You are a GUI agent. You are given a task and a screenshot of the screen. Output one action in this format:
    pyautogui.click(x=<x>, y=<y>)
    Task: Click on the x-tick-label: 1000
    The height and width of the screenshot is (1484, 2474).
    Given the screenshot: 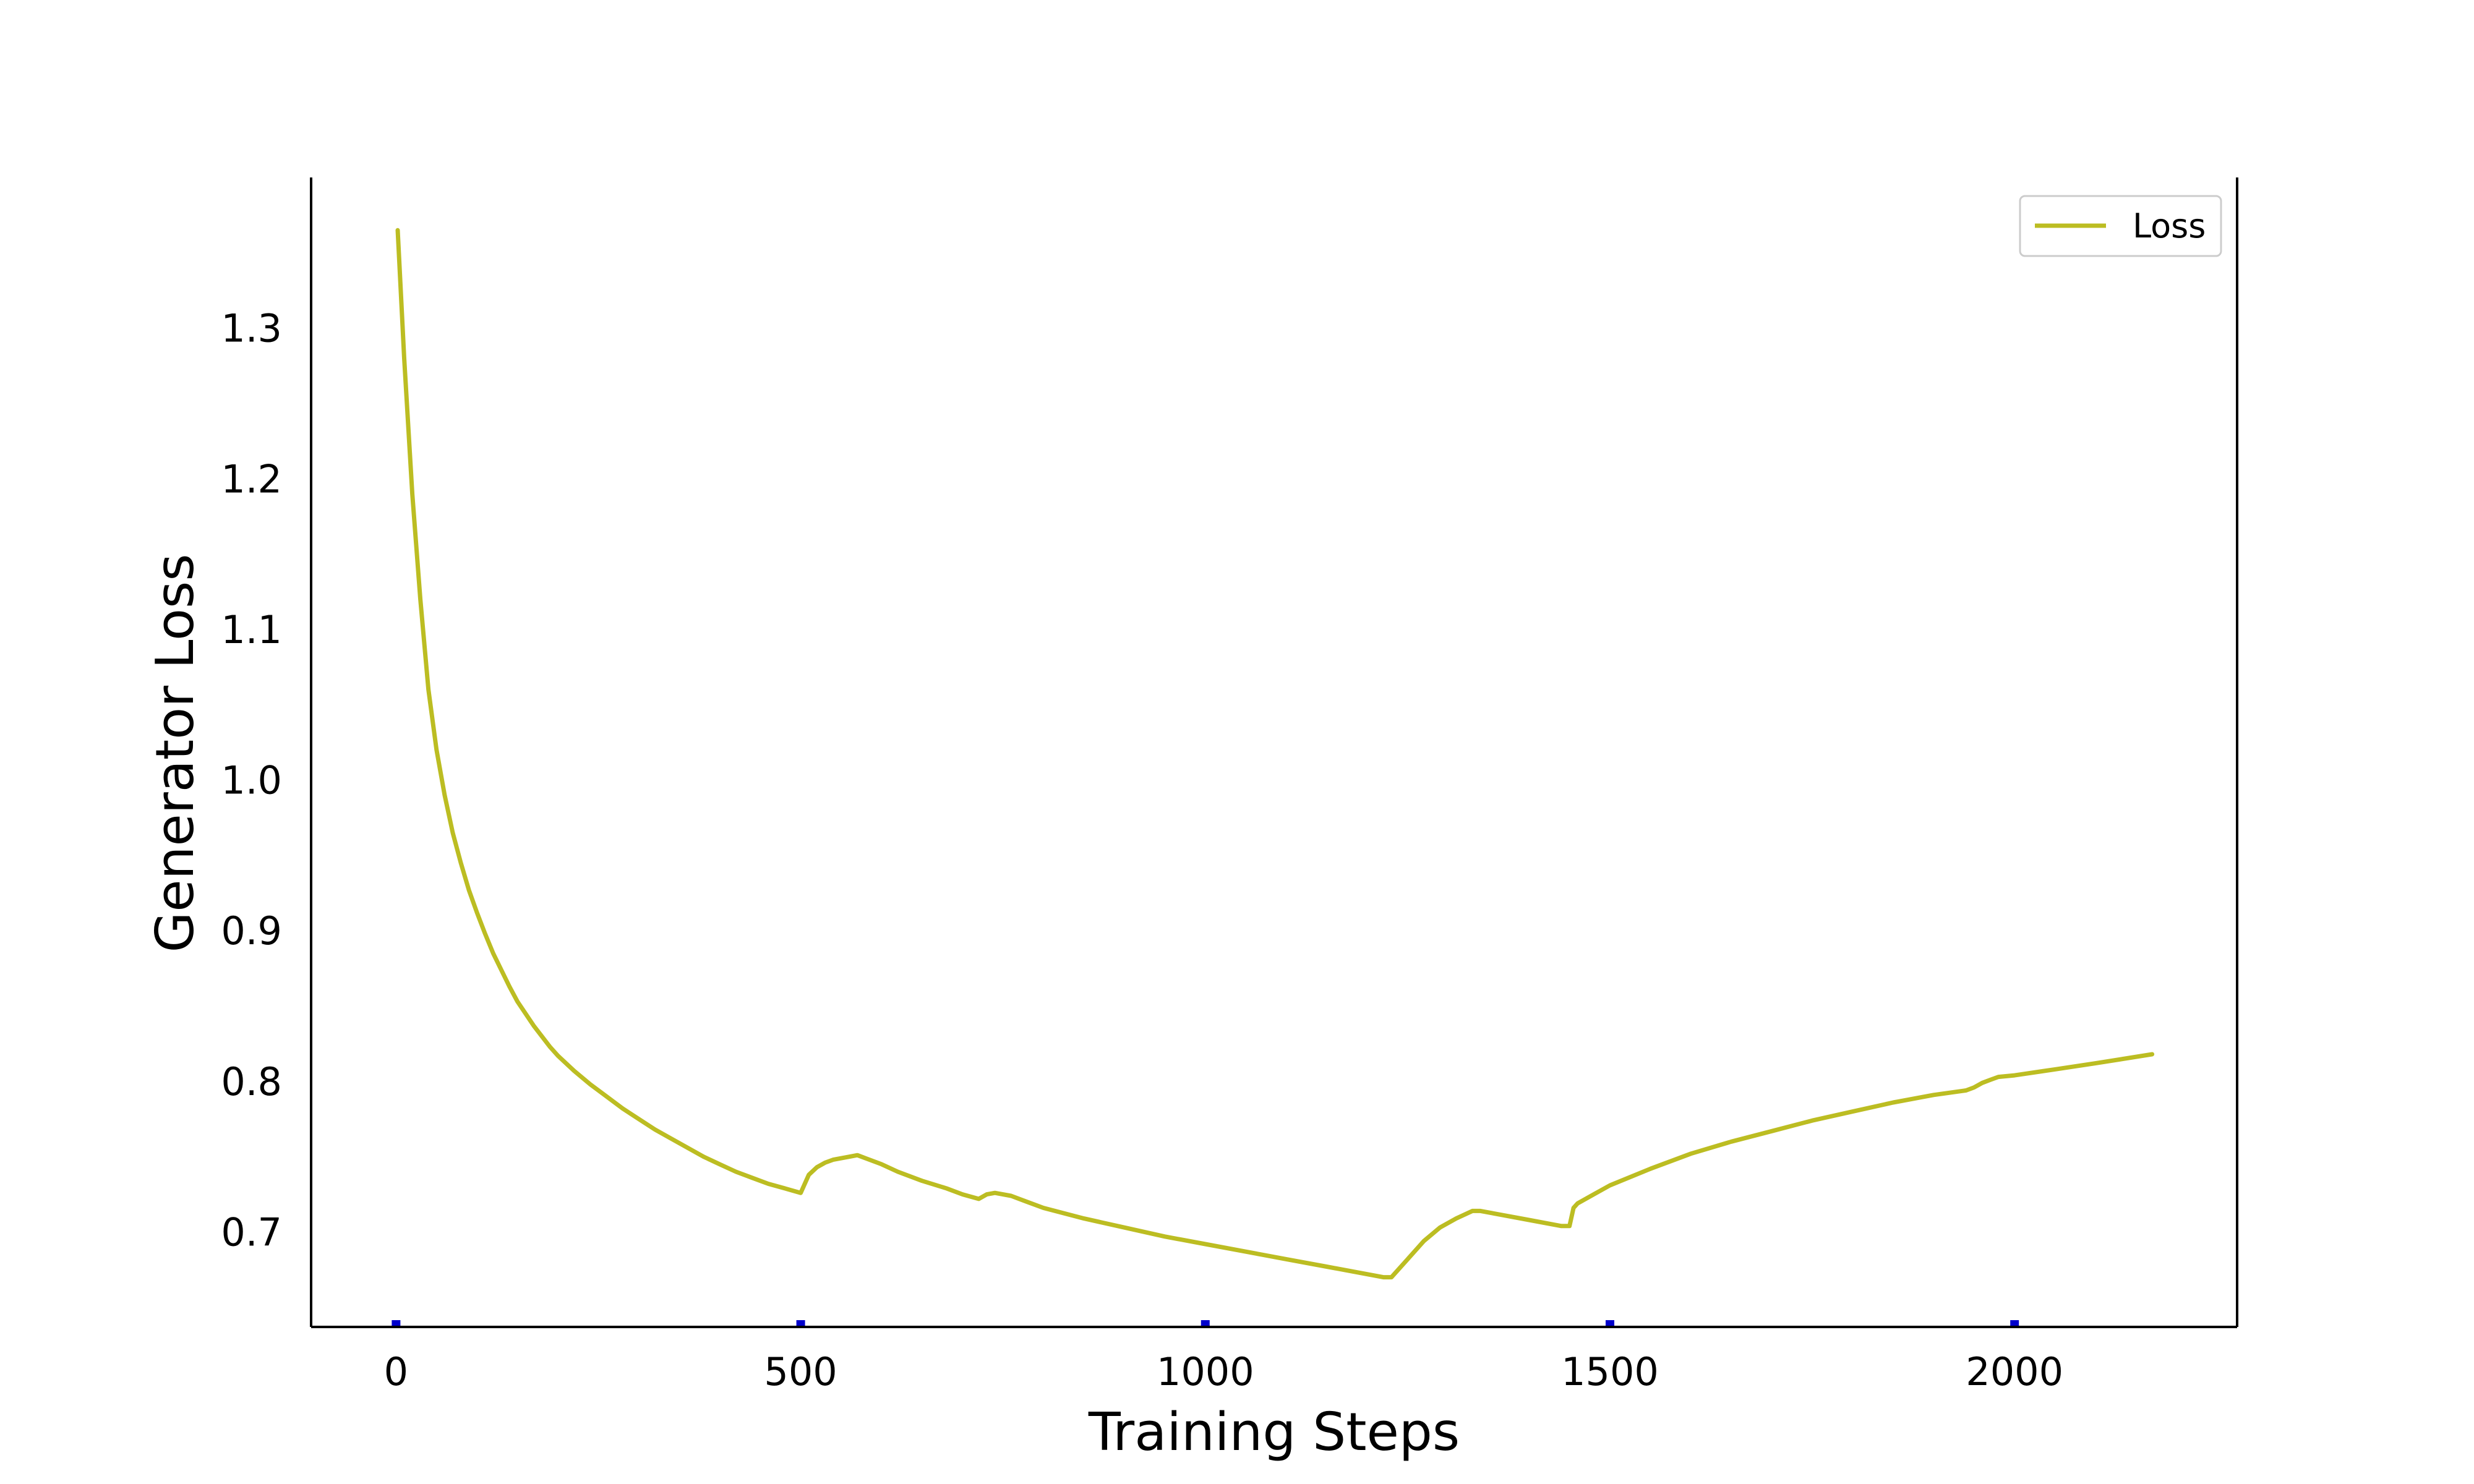 What is the action you would take?
    pyautogui.click(x=1205, y=1371)
    